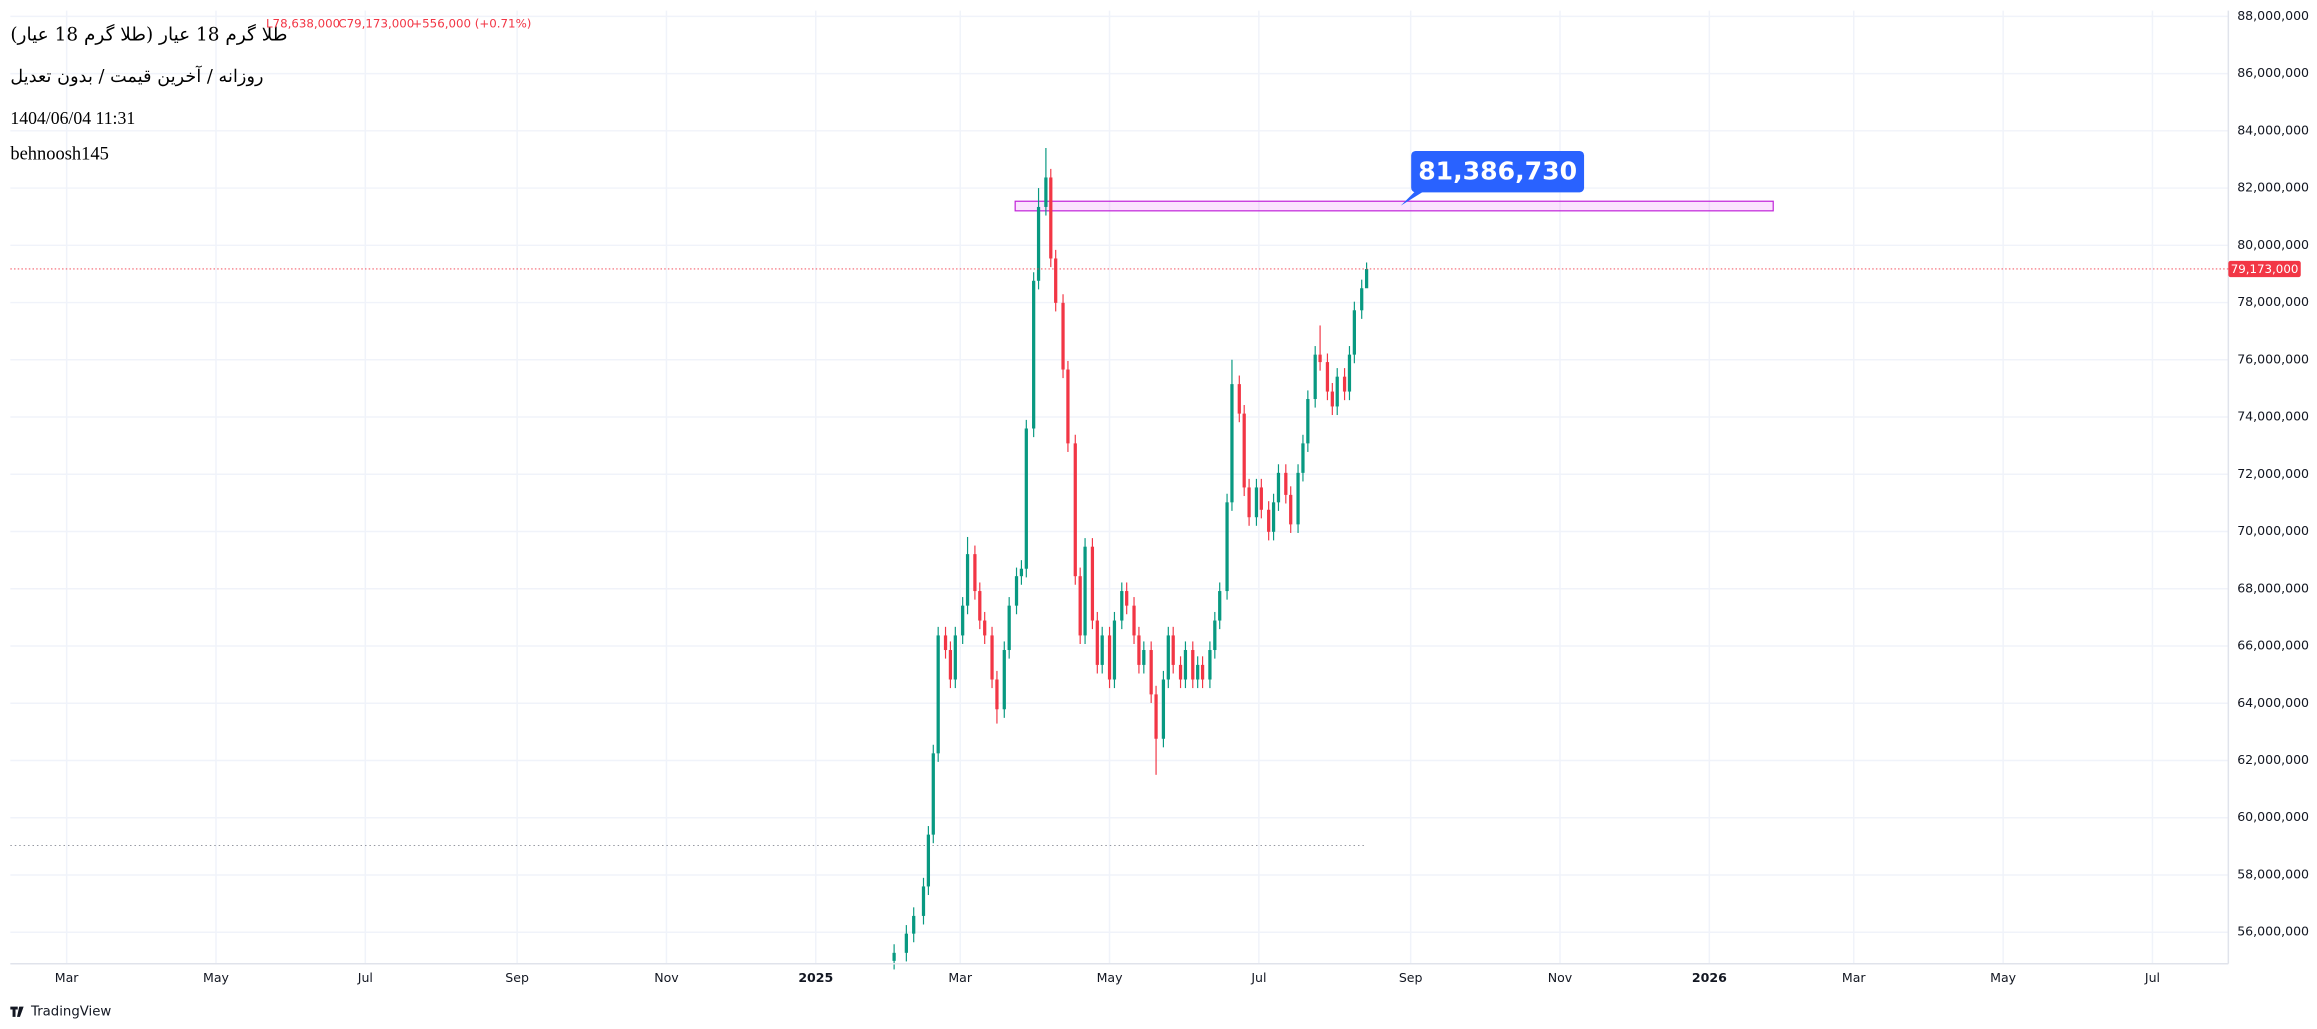 The height and width of the screenshot is (1029, 2317). I want to click on callout-pointer, so click(1412, 198).